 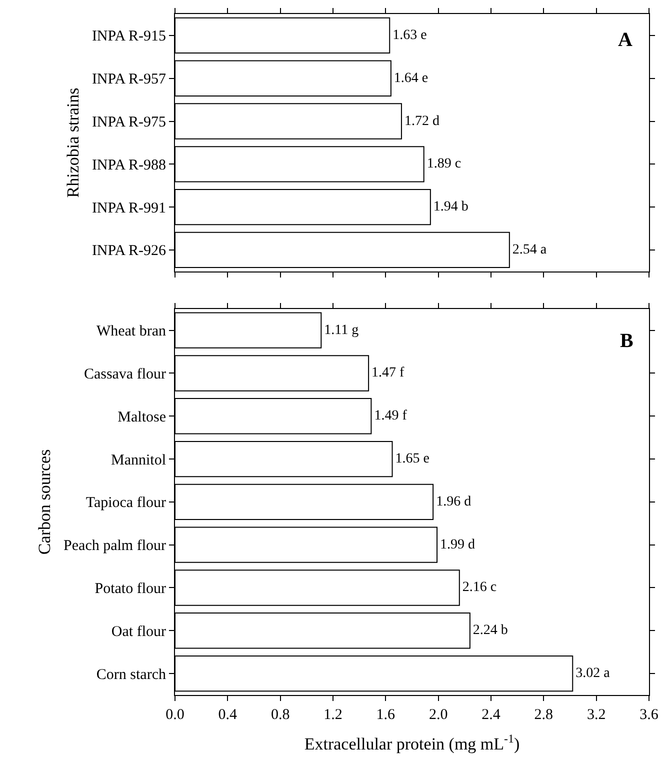 What do you see at coordinates (228, 715) in the screenshot?
I see `x-tick-label: 0.4` at bounding box center [228, 715].